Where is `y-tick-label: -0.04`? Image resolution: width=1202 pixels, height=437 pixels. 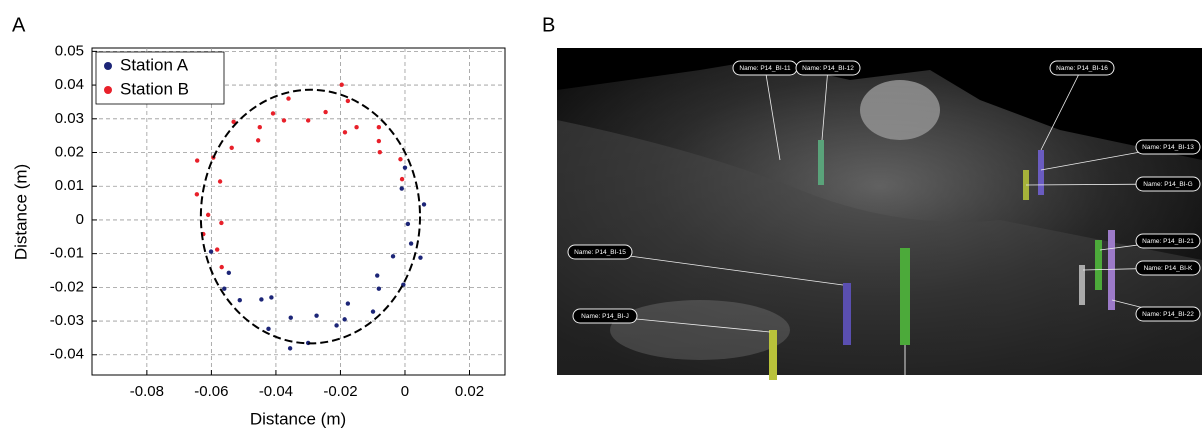
y-tick-label: -0.04 is located at coordinates (67, 354).